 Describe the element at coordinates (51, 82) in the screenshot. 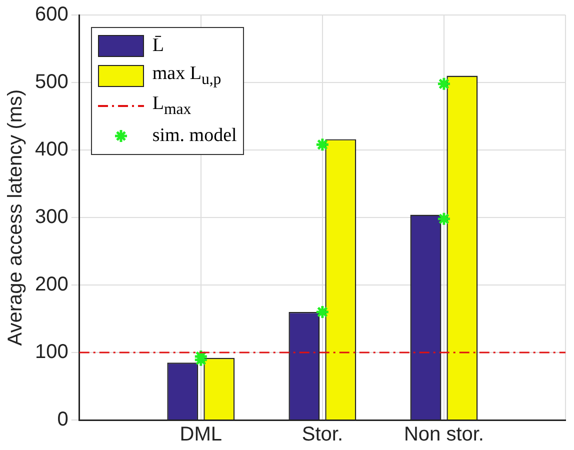

I see `y-tick-label: 500` at that location.